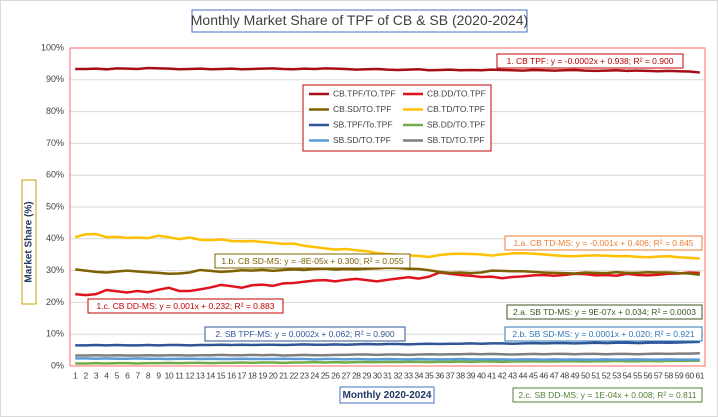 The image size is (718, 417). I want to click on legend-label: CB.TPF/TO.TPF, so click(364, 93).